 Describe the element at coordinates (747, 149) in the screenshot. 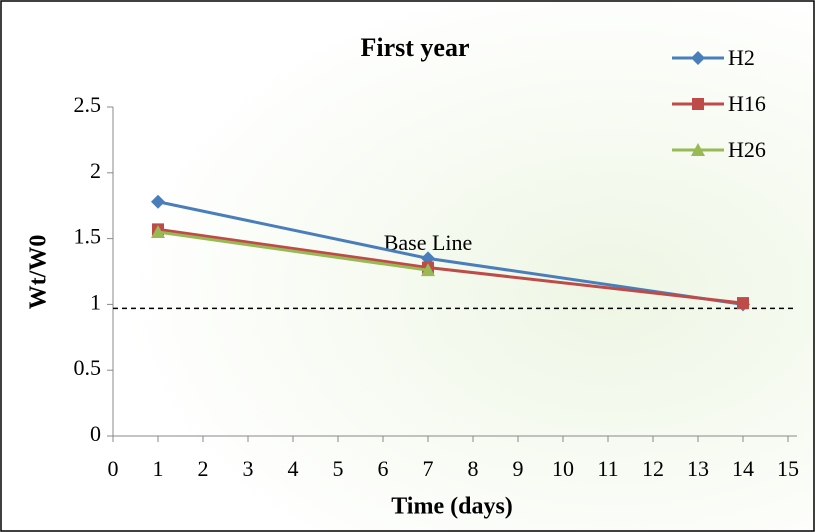

I see `legend-label: H26` at that location.